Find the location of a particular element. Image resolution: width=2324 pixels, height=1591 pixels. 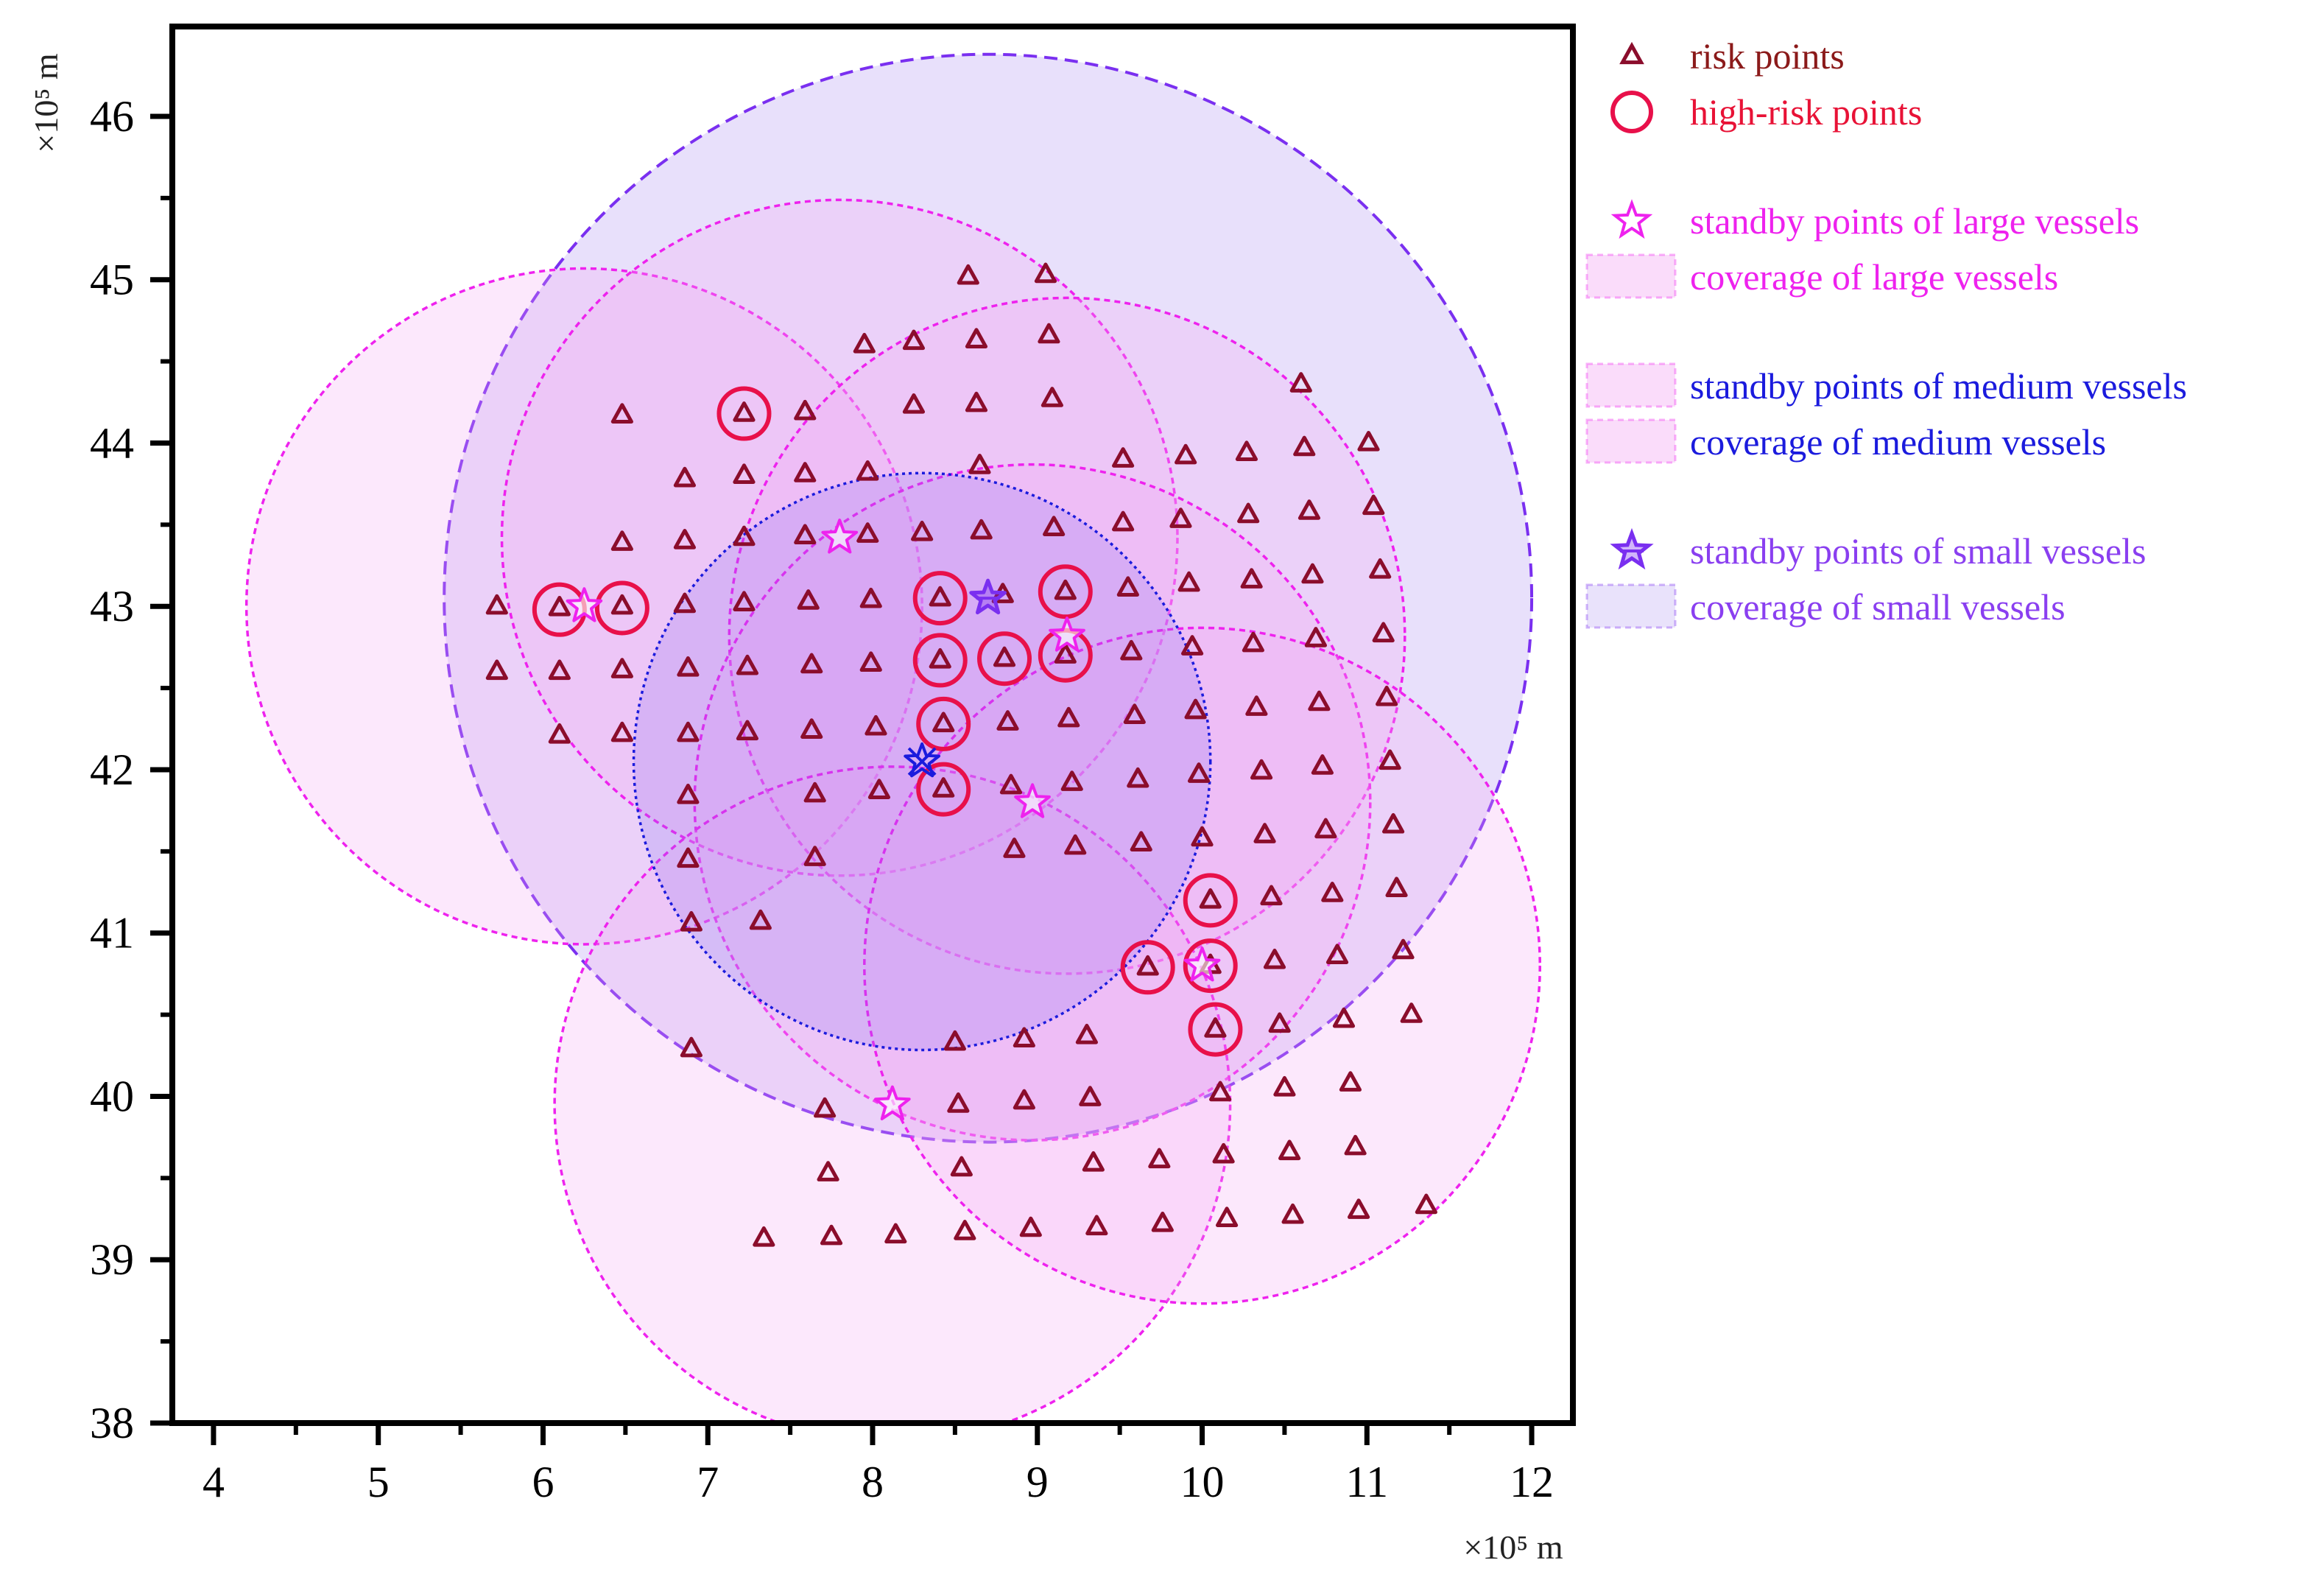

x-tick-label-3: 7 is located at coordinates (708, 1482).